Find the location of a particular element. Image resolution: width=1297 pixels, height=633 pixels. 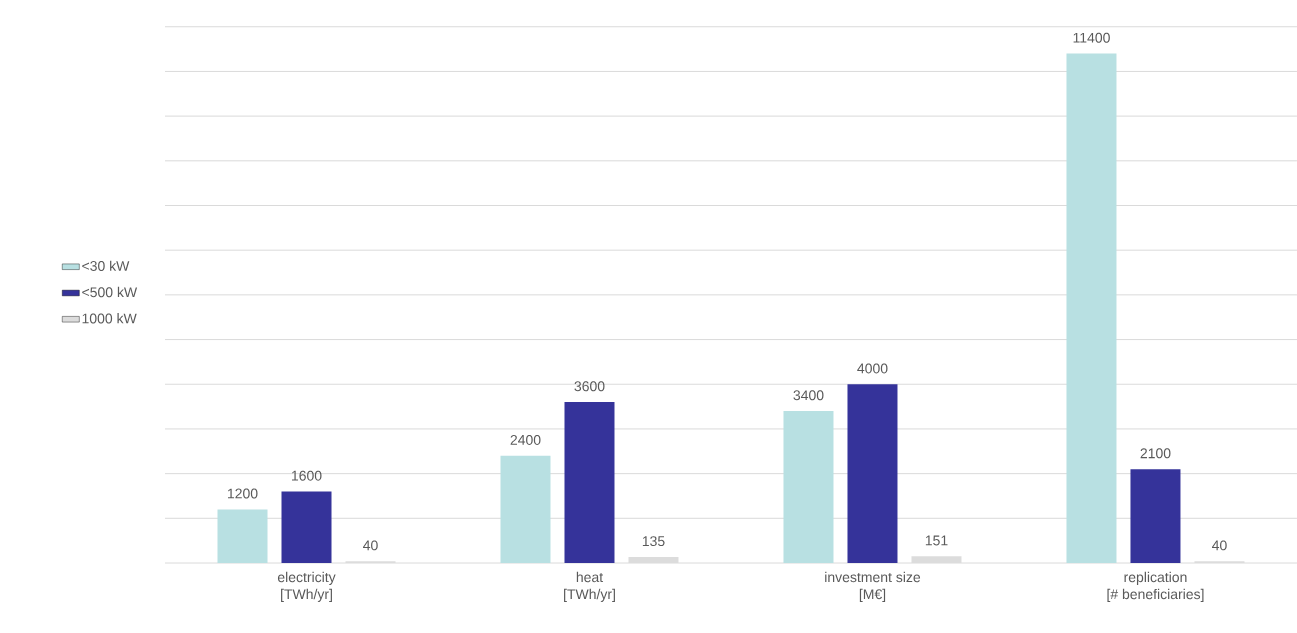

data-label: 2100 is located at coordinates (1155, 453).